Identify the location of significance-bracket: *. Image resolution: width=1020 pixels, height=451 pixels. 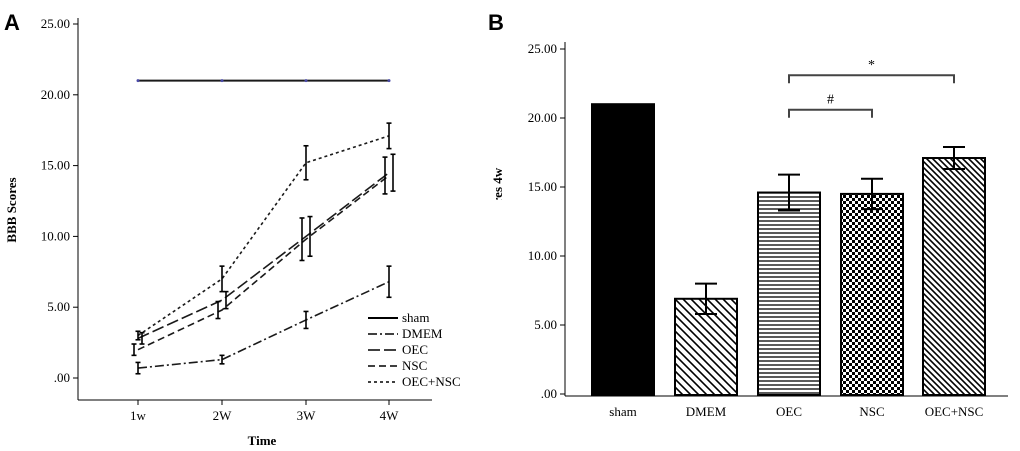
(871, 71).